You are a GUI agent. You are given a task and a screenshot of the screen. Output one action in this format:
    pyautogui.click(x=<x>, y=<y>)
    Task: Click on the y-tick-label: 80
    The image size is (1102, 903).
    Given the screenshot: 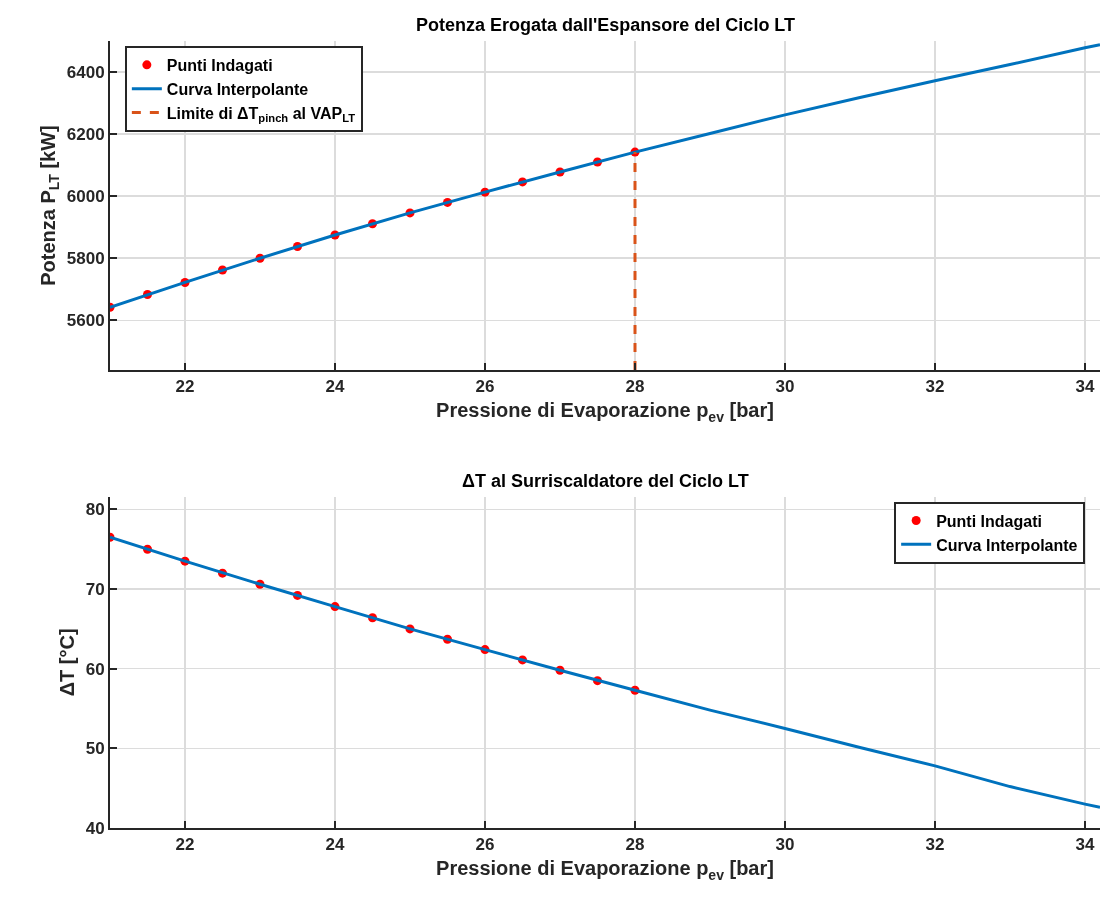 What is the action you would take?
    pyautogui.click(x=95, y=510)
    